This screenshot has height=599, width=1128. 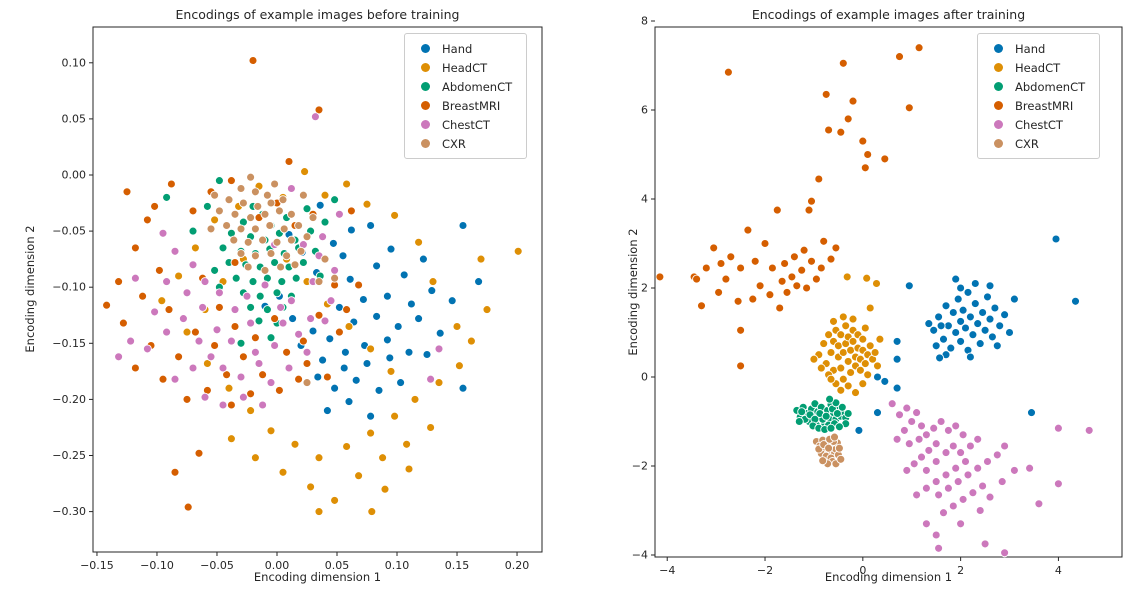 I want to click on x-tick-label: 2, so click(x=960, y=570).